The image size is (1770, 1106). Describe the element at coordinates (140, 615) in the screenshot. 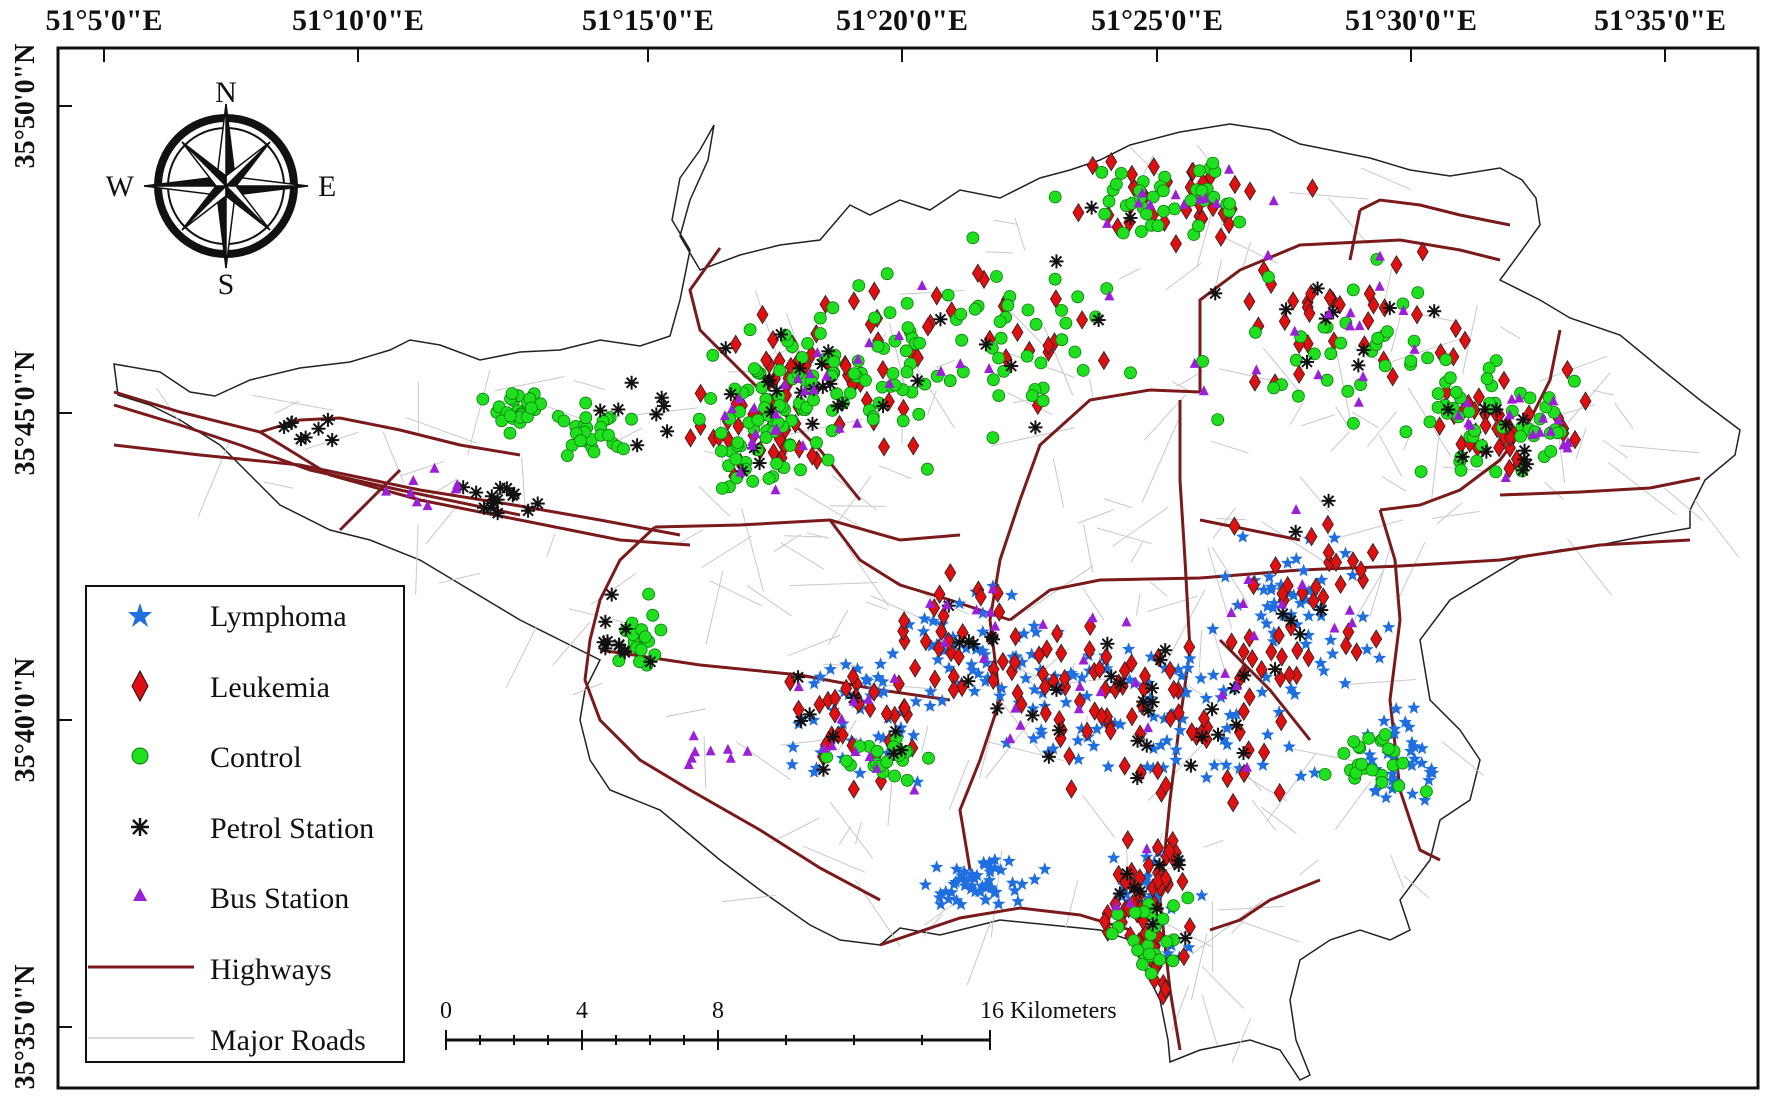

I see `lymphoma-star-icon` at that location.